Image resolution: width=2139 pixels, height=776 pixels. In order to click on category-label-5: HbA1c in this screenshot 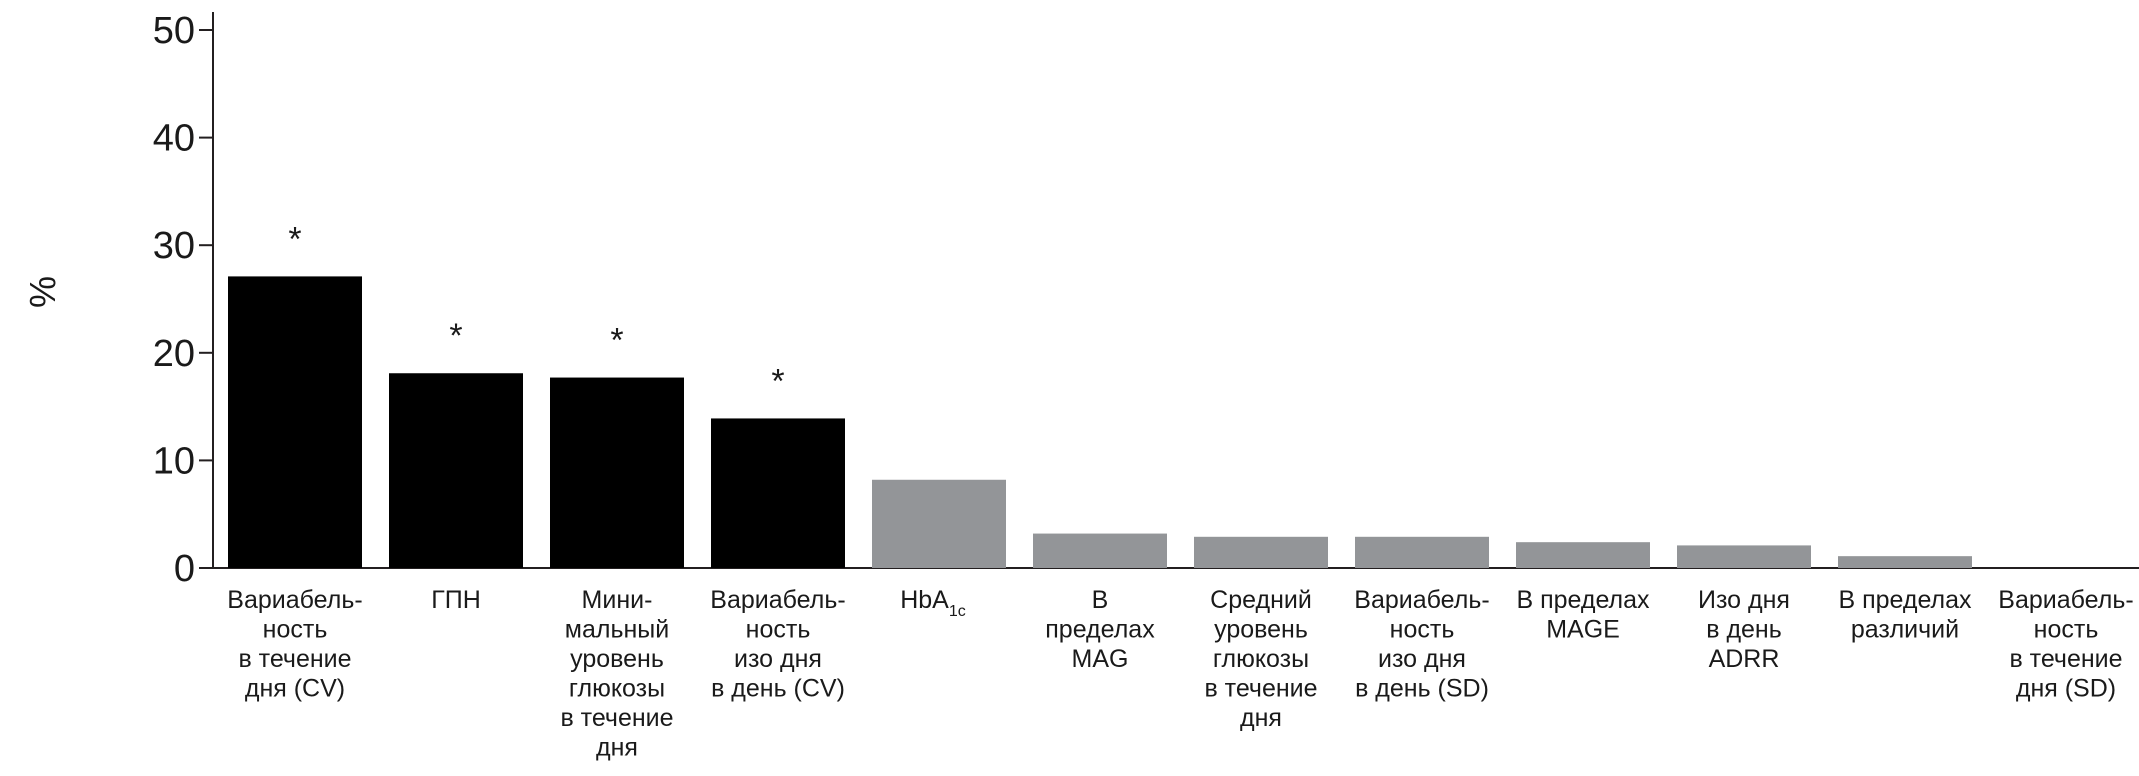, I will do `click(933, 603)`.